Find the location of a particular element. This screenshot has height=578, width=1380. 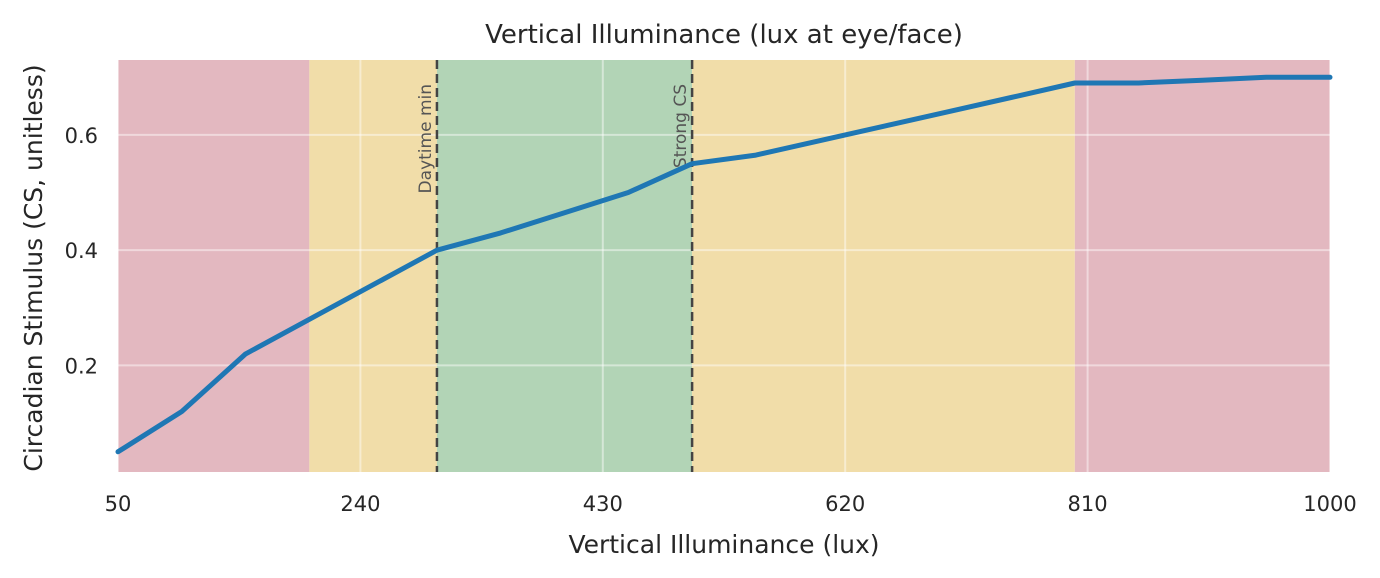

x-tick-label-4: 810 is located at coordinates (1088, 504).